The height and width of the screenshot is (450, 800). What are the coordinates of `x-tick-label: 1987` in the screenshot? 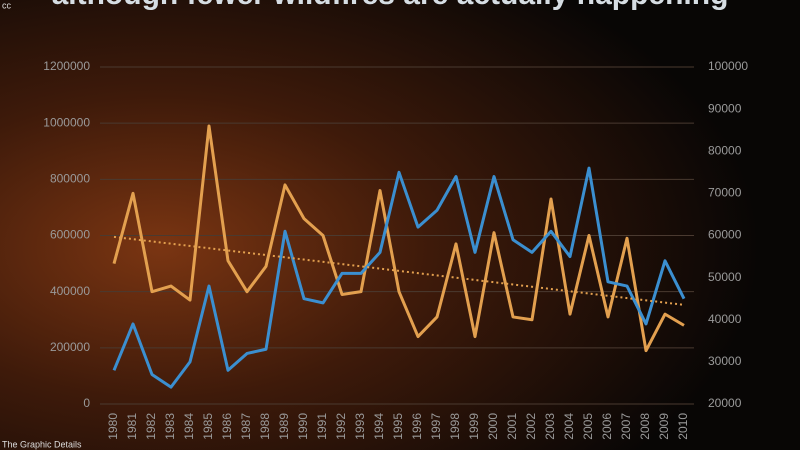 It's located at (246, 426).